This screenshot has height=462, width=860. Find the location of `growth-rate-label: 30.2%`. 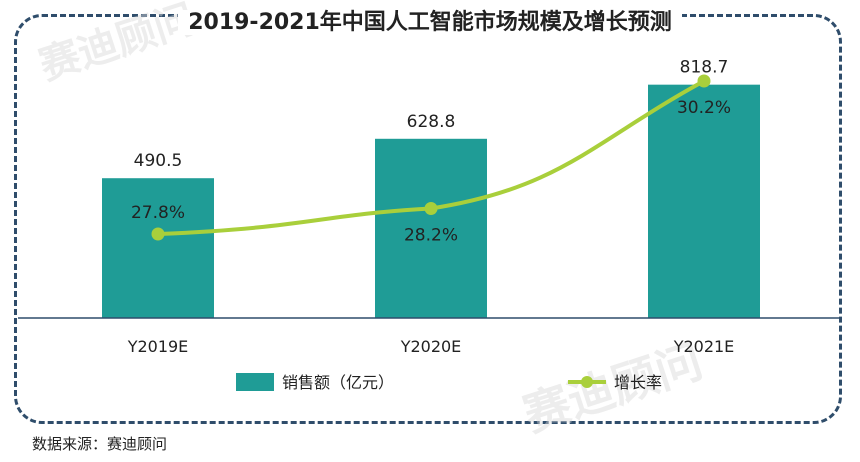

growth-rate-label: 30.2% is located at coordinates (704, 108).